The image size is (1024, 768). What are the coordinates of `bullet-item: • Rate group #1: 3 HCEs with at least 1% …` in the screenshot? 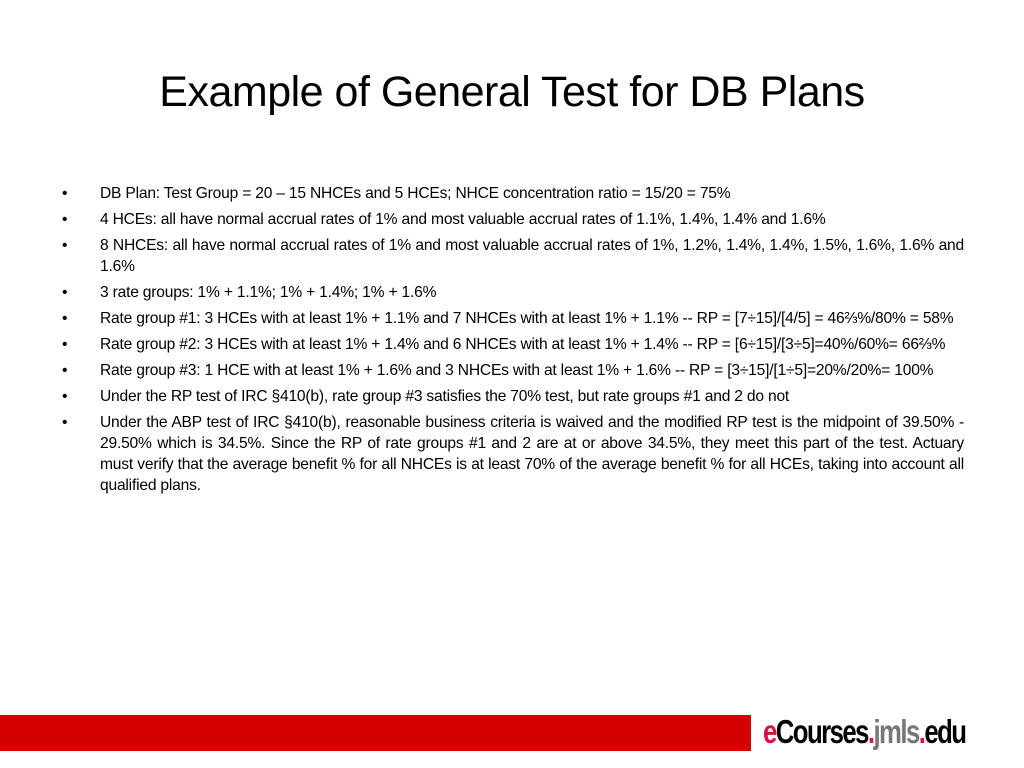 It's located at (508, 318).